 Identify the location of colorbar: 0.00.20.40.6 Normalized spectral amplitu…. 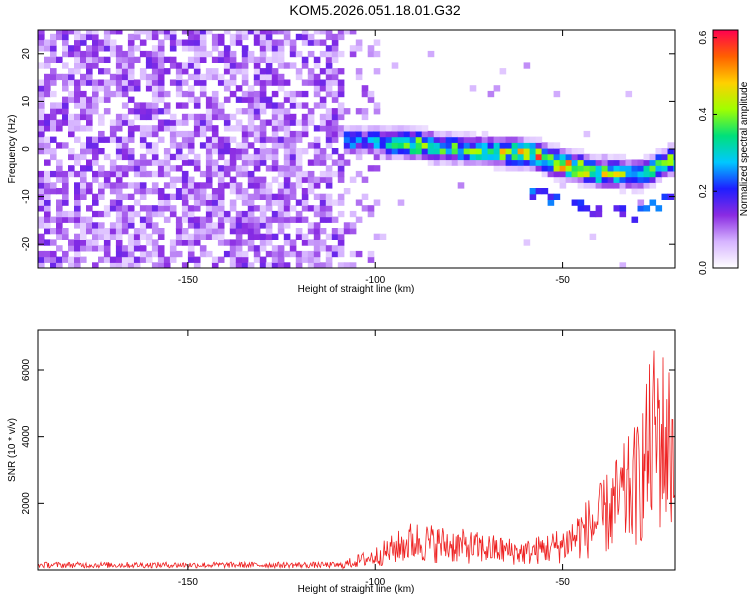
(724, 152).